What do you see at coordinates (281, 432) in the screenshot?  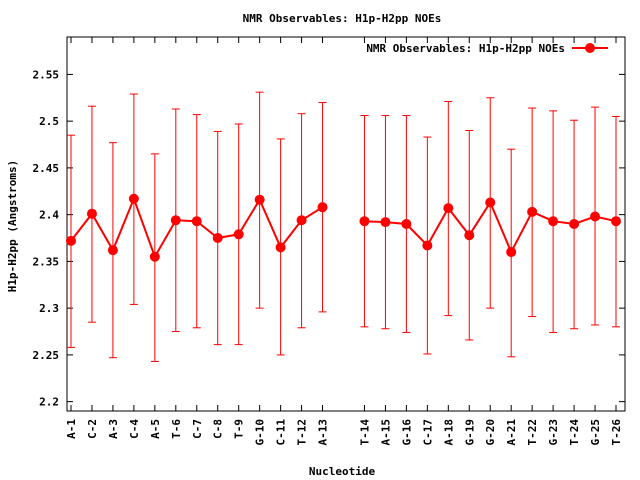 I see `x-tick-label: C-11` at bounding box center [281, 432].